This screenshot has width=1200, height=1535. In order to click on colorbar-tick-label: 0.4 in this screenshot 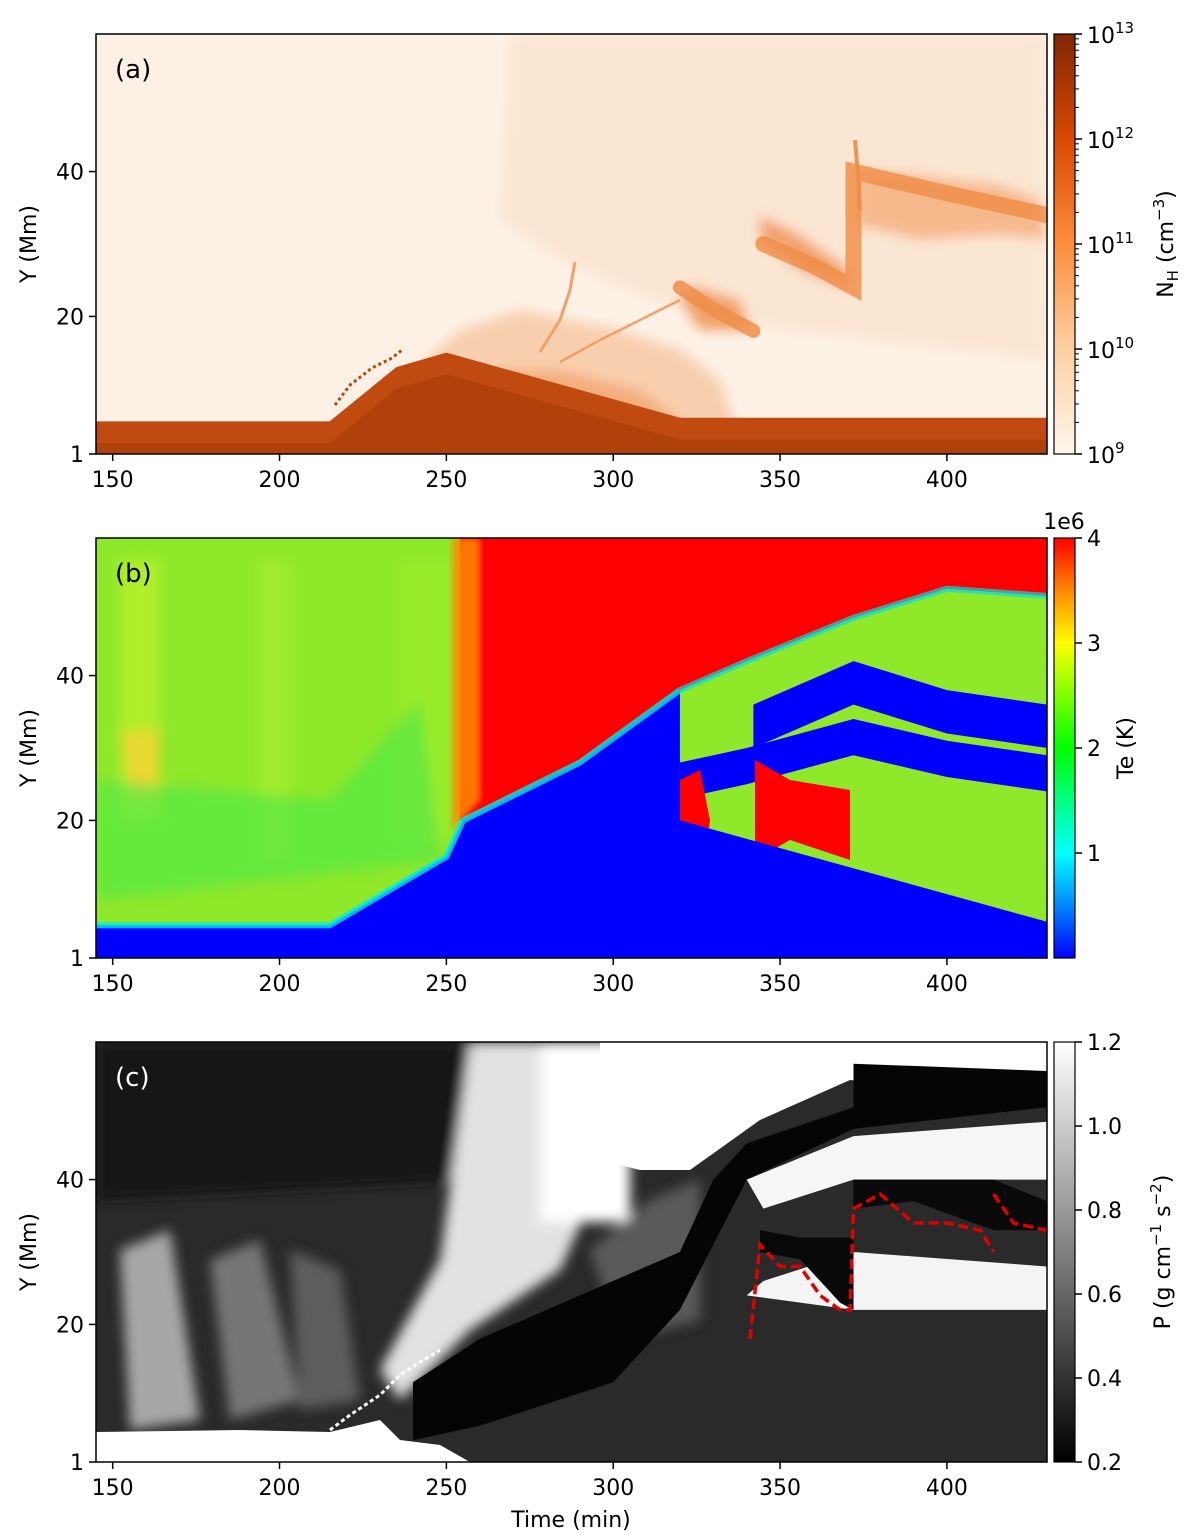, I will do `click(1104, 1379)`.